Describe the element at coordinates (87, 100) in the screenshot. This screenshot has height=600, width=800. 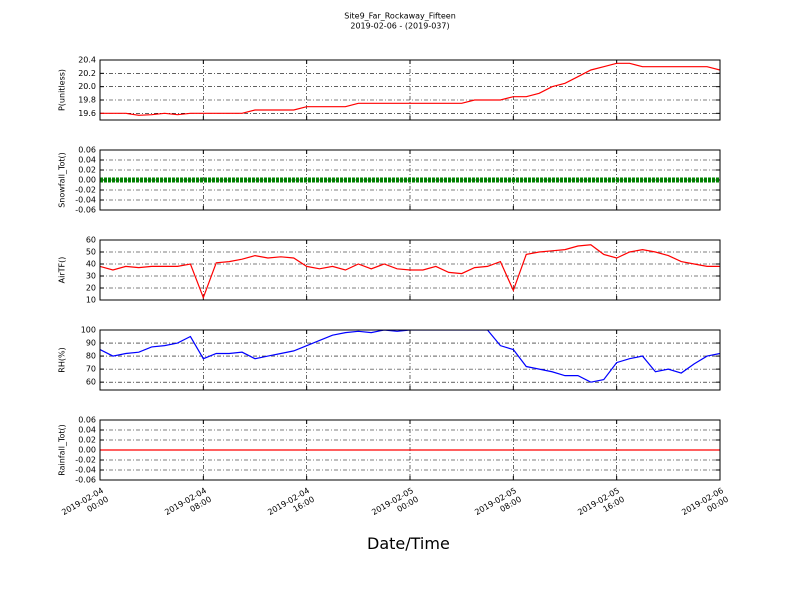
I see `y-tick-label: 19.8` at that location.